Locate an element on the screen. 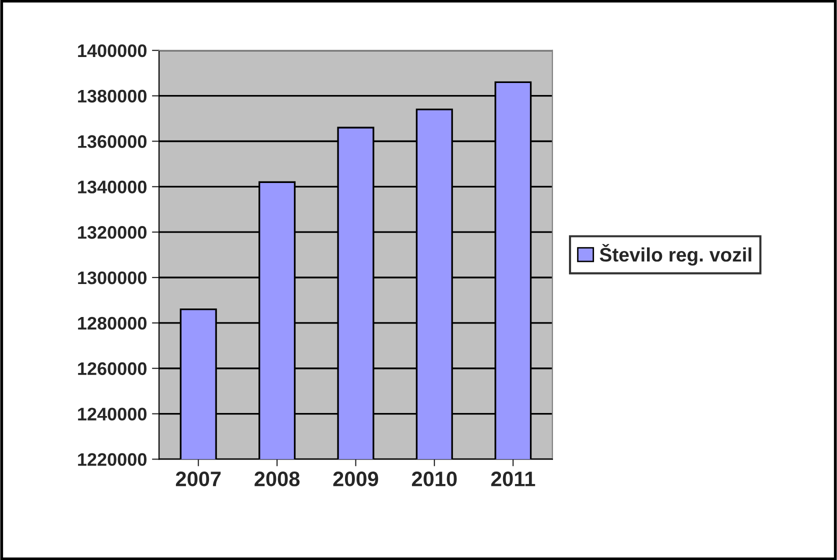 The height and width of the screenshot is (560, 837). x-tick-label: 2011 is located at coordinates (513, 479).